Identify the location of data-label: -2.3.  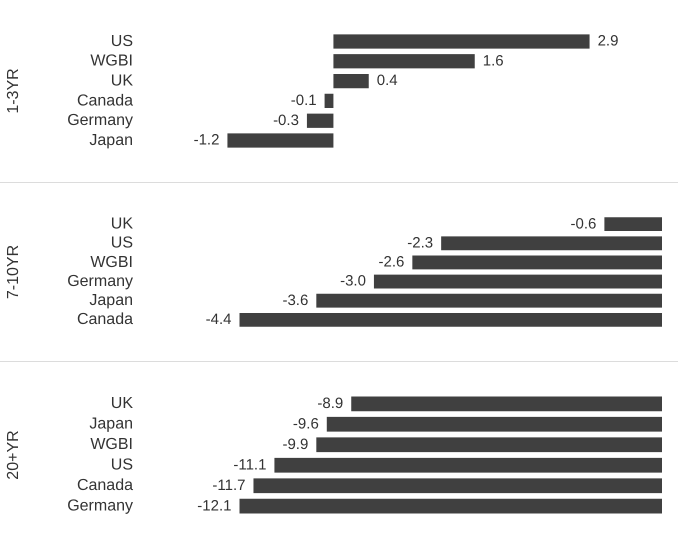
(420, 243).